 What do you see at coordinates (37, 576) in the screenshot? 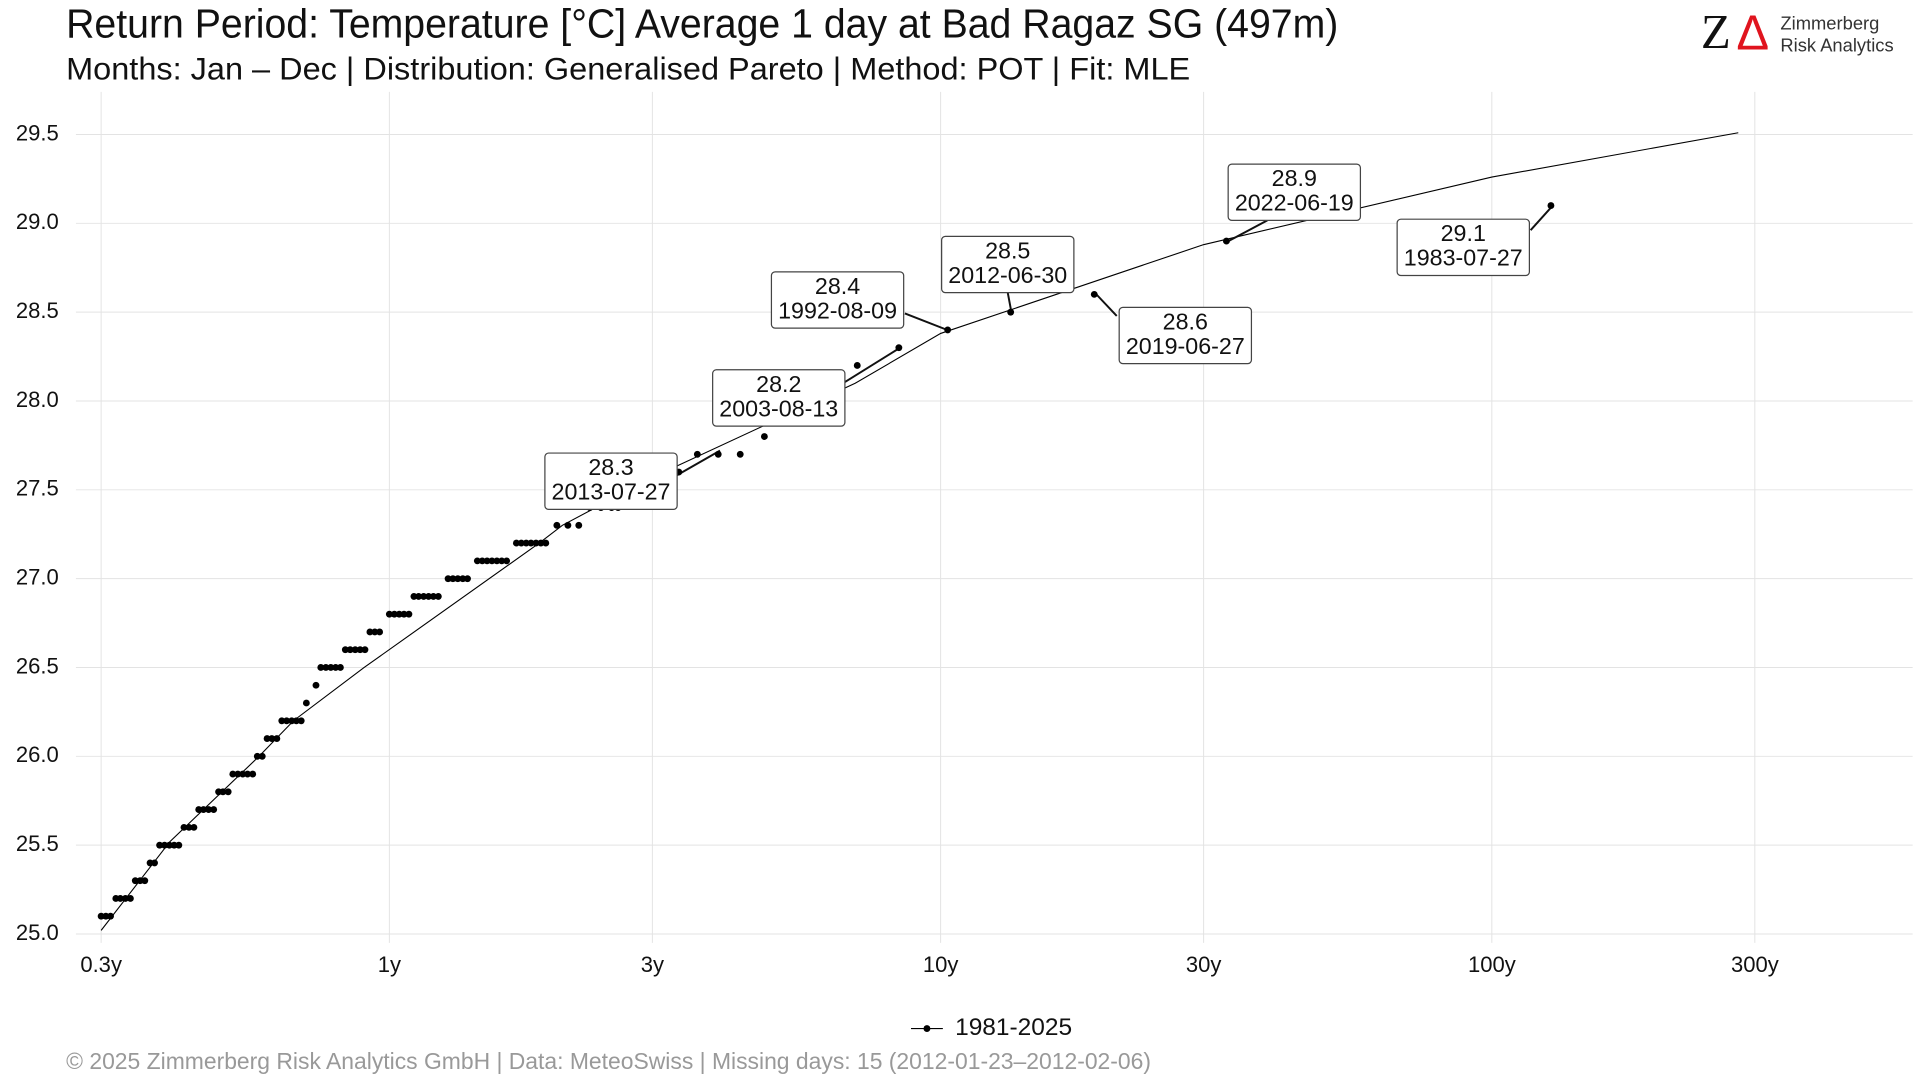
I see `y-tick-label: 27.0` at bounding box center [37, 576].